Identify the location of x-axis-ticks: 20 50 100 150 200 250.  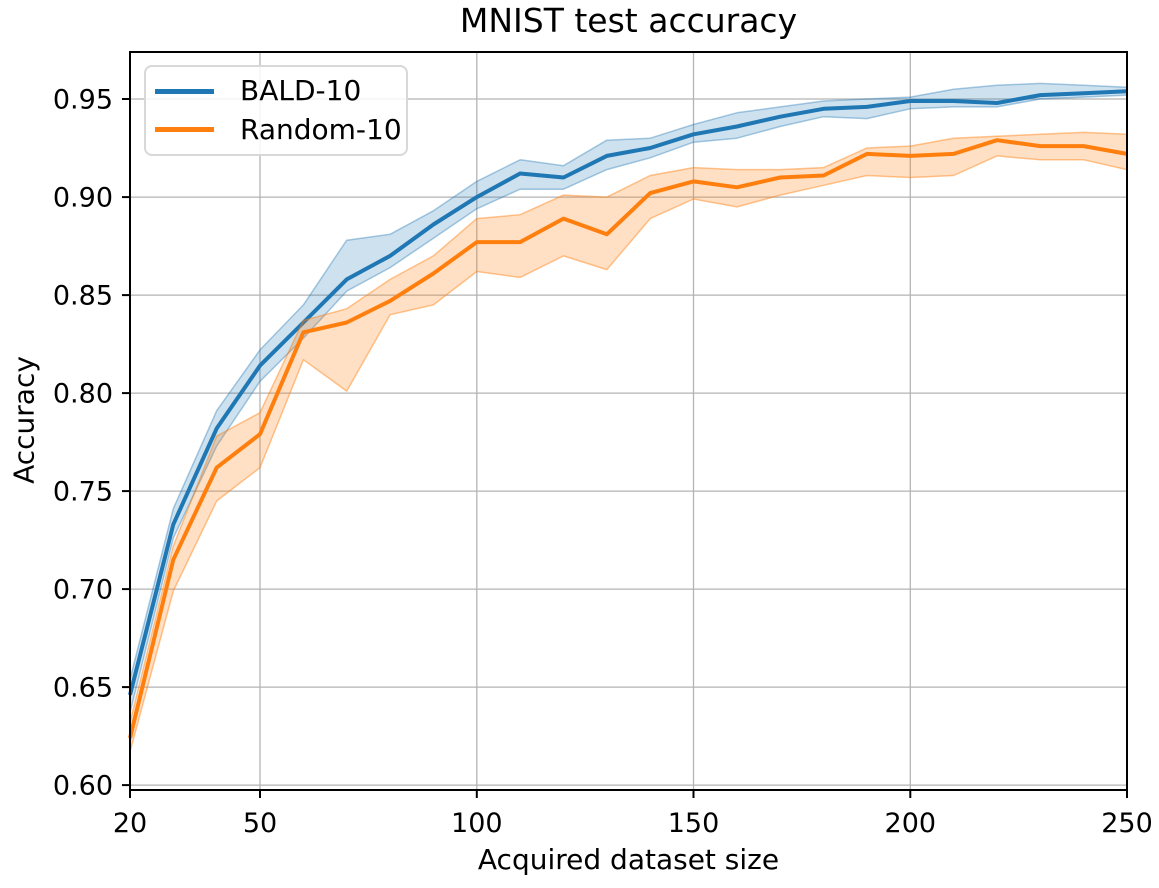
(633, 814).